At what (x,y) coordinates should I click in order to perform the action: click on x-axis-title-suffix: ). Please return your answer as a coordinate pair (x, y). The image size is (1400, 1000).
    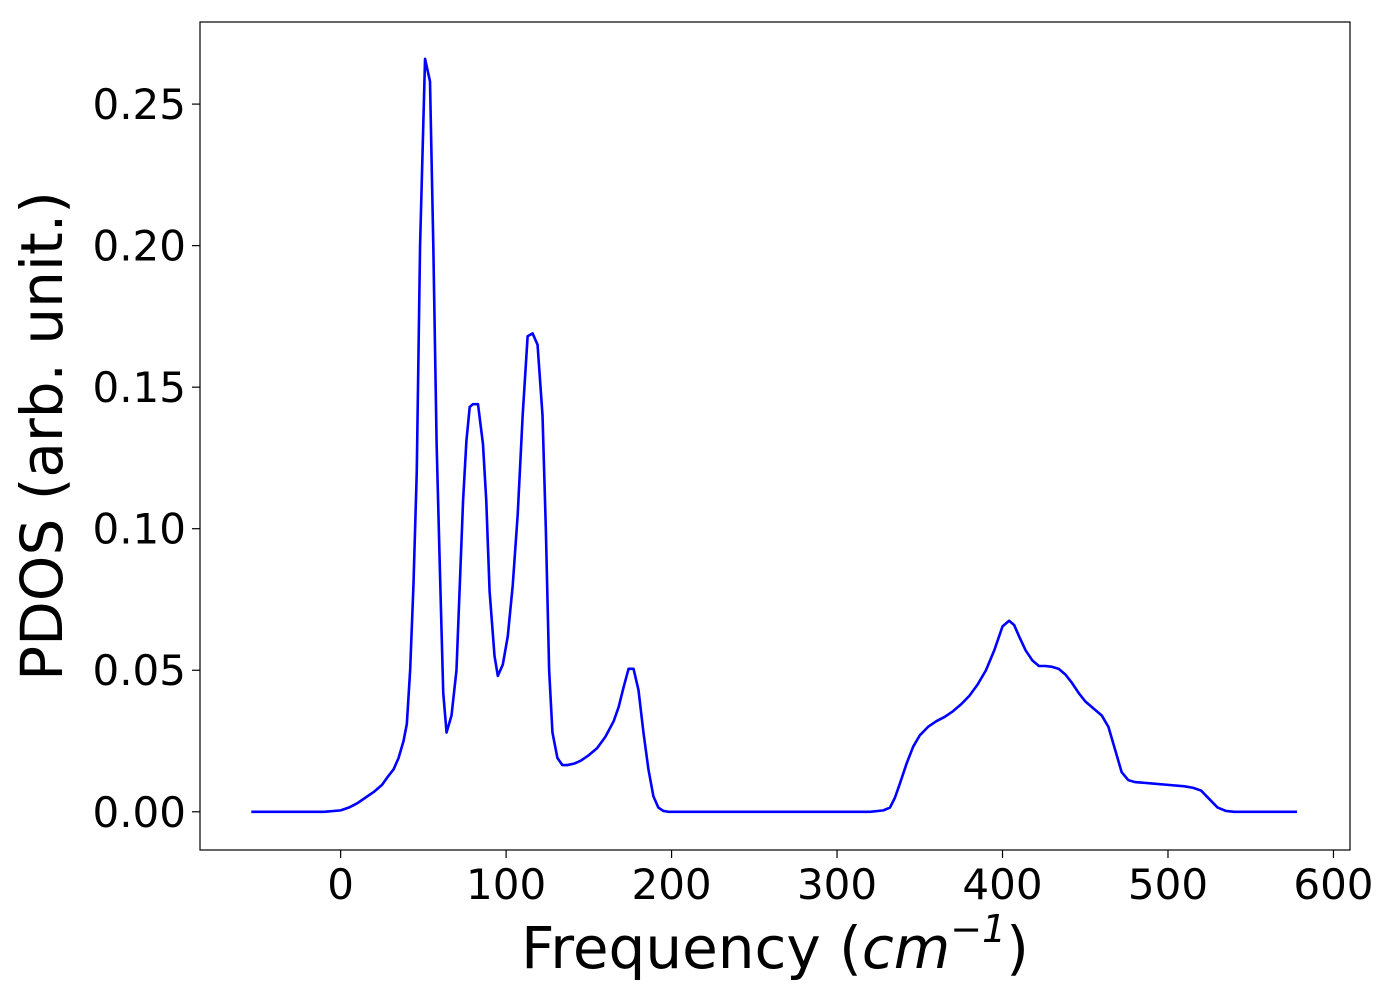
    Looking at the image, I should click on (1017, 948).